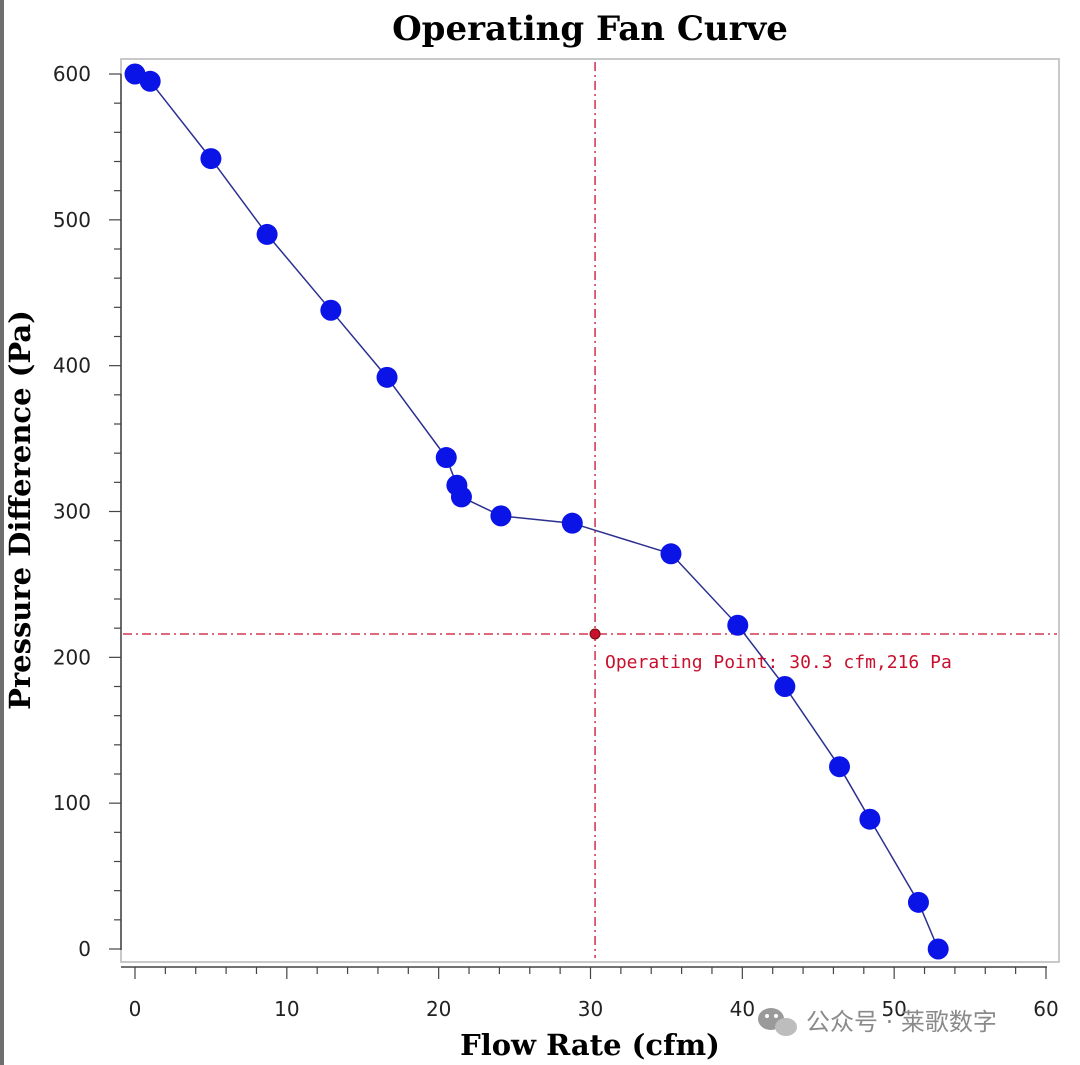 Image resolution: width=1080 pixels, height=1065 pixels. I want to click on y-tick-label: 300, so click(72, 512).